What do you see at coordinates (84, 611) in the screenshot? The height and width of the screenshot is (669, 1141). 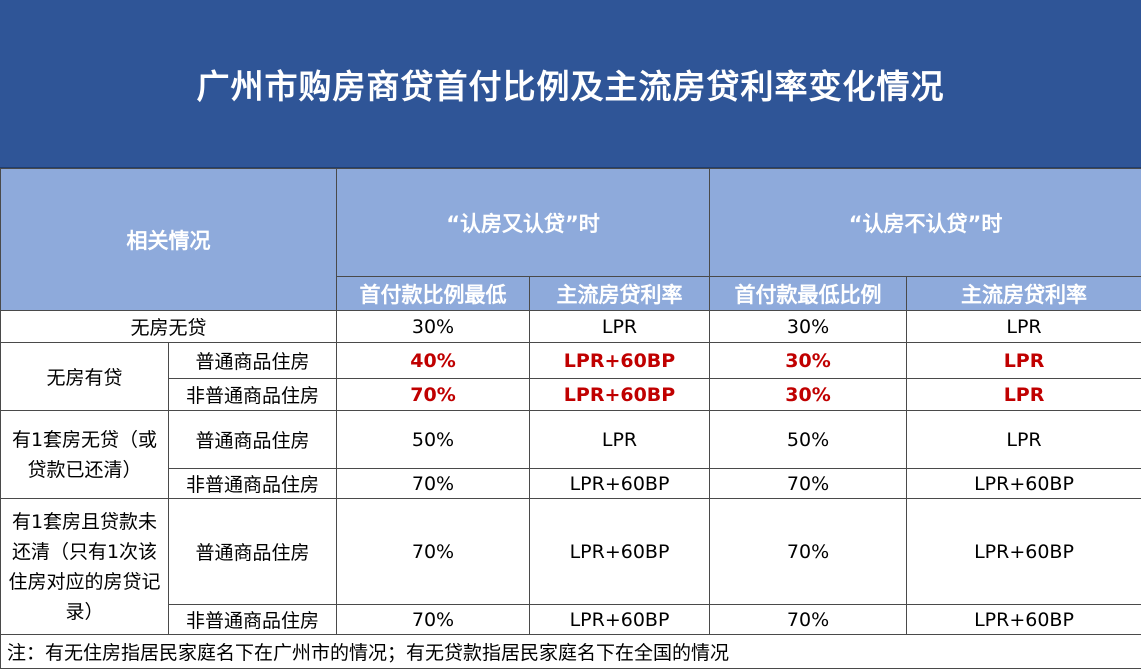 I see `group-label-line: 录）` at bounding box center [84, 611].